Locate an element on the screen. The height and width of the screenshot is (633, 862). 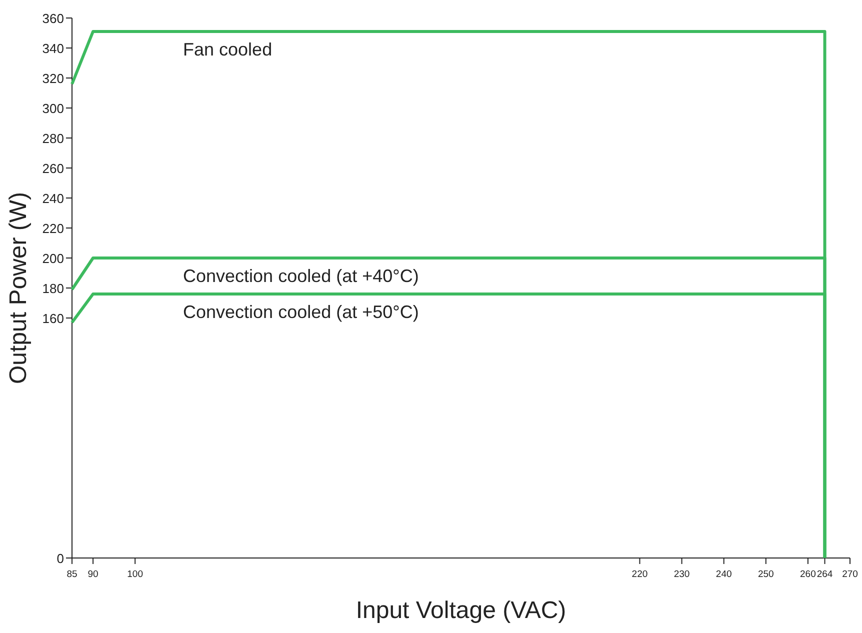
y-tick-label: 160 is located at coordinates (53, 318).